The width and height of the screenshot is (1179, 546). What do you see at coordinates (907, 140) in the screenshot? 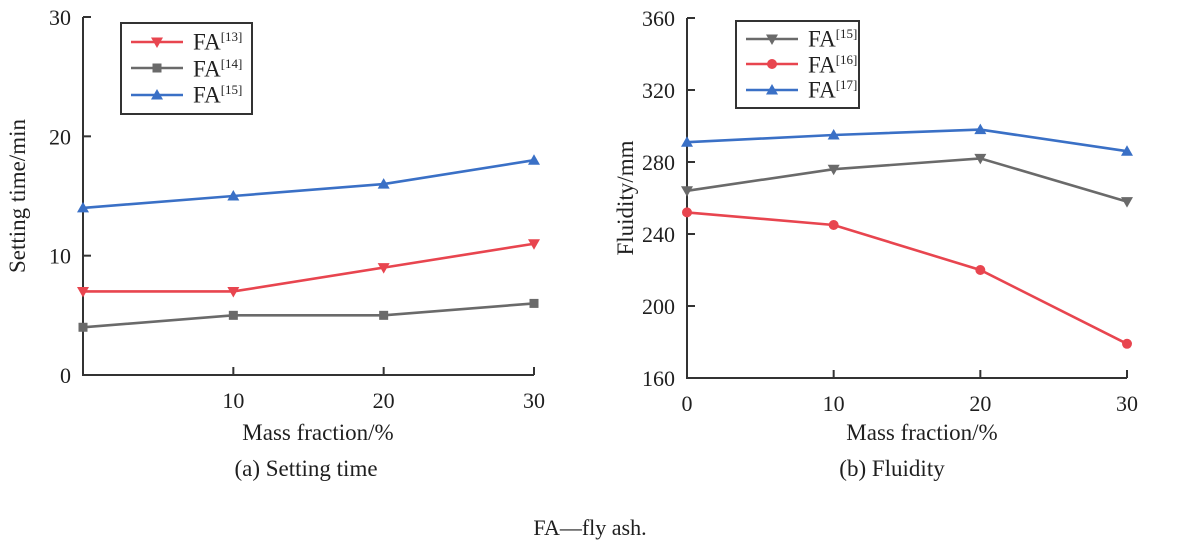
I see `series-line-FA[17]` at bounding box center [907, 140].